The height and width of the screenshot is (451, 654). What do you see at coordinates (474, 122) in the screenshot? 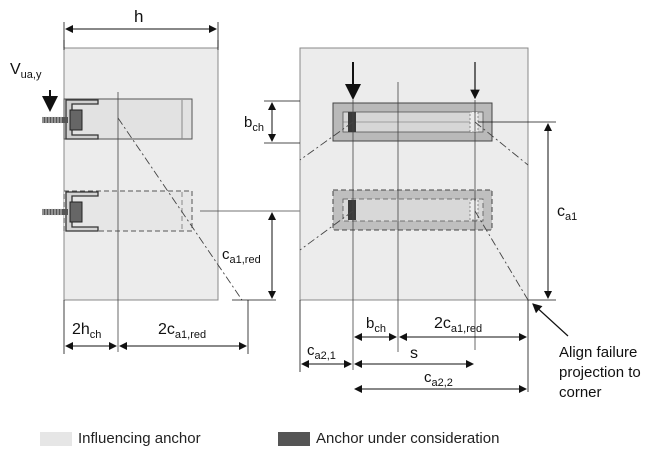
I see `influencing-anchor-front` at bounding box center [474, 122].